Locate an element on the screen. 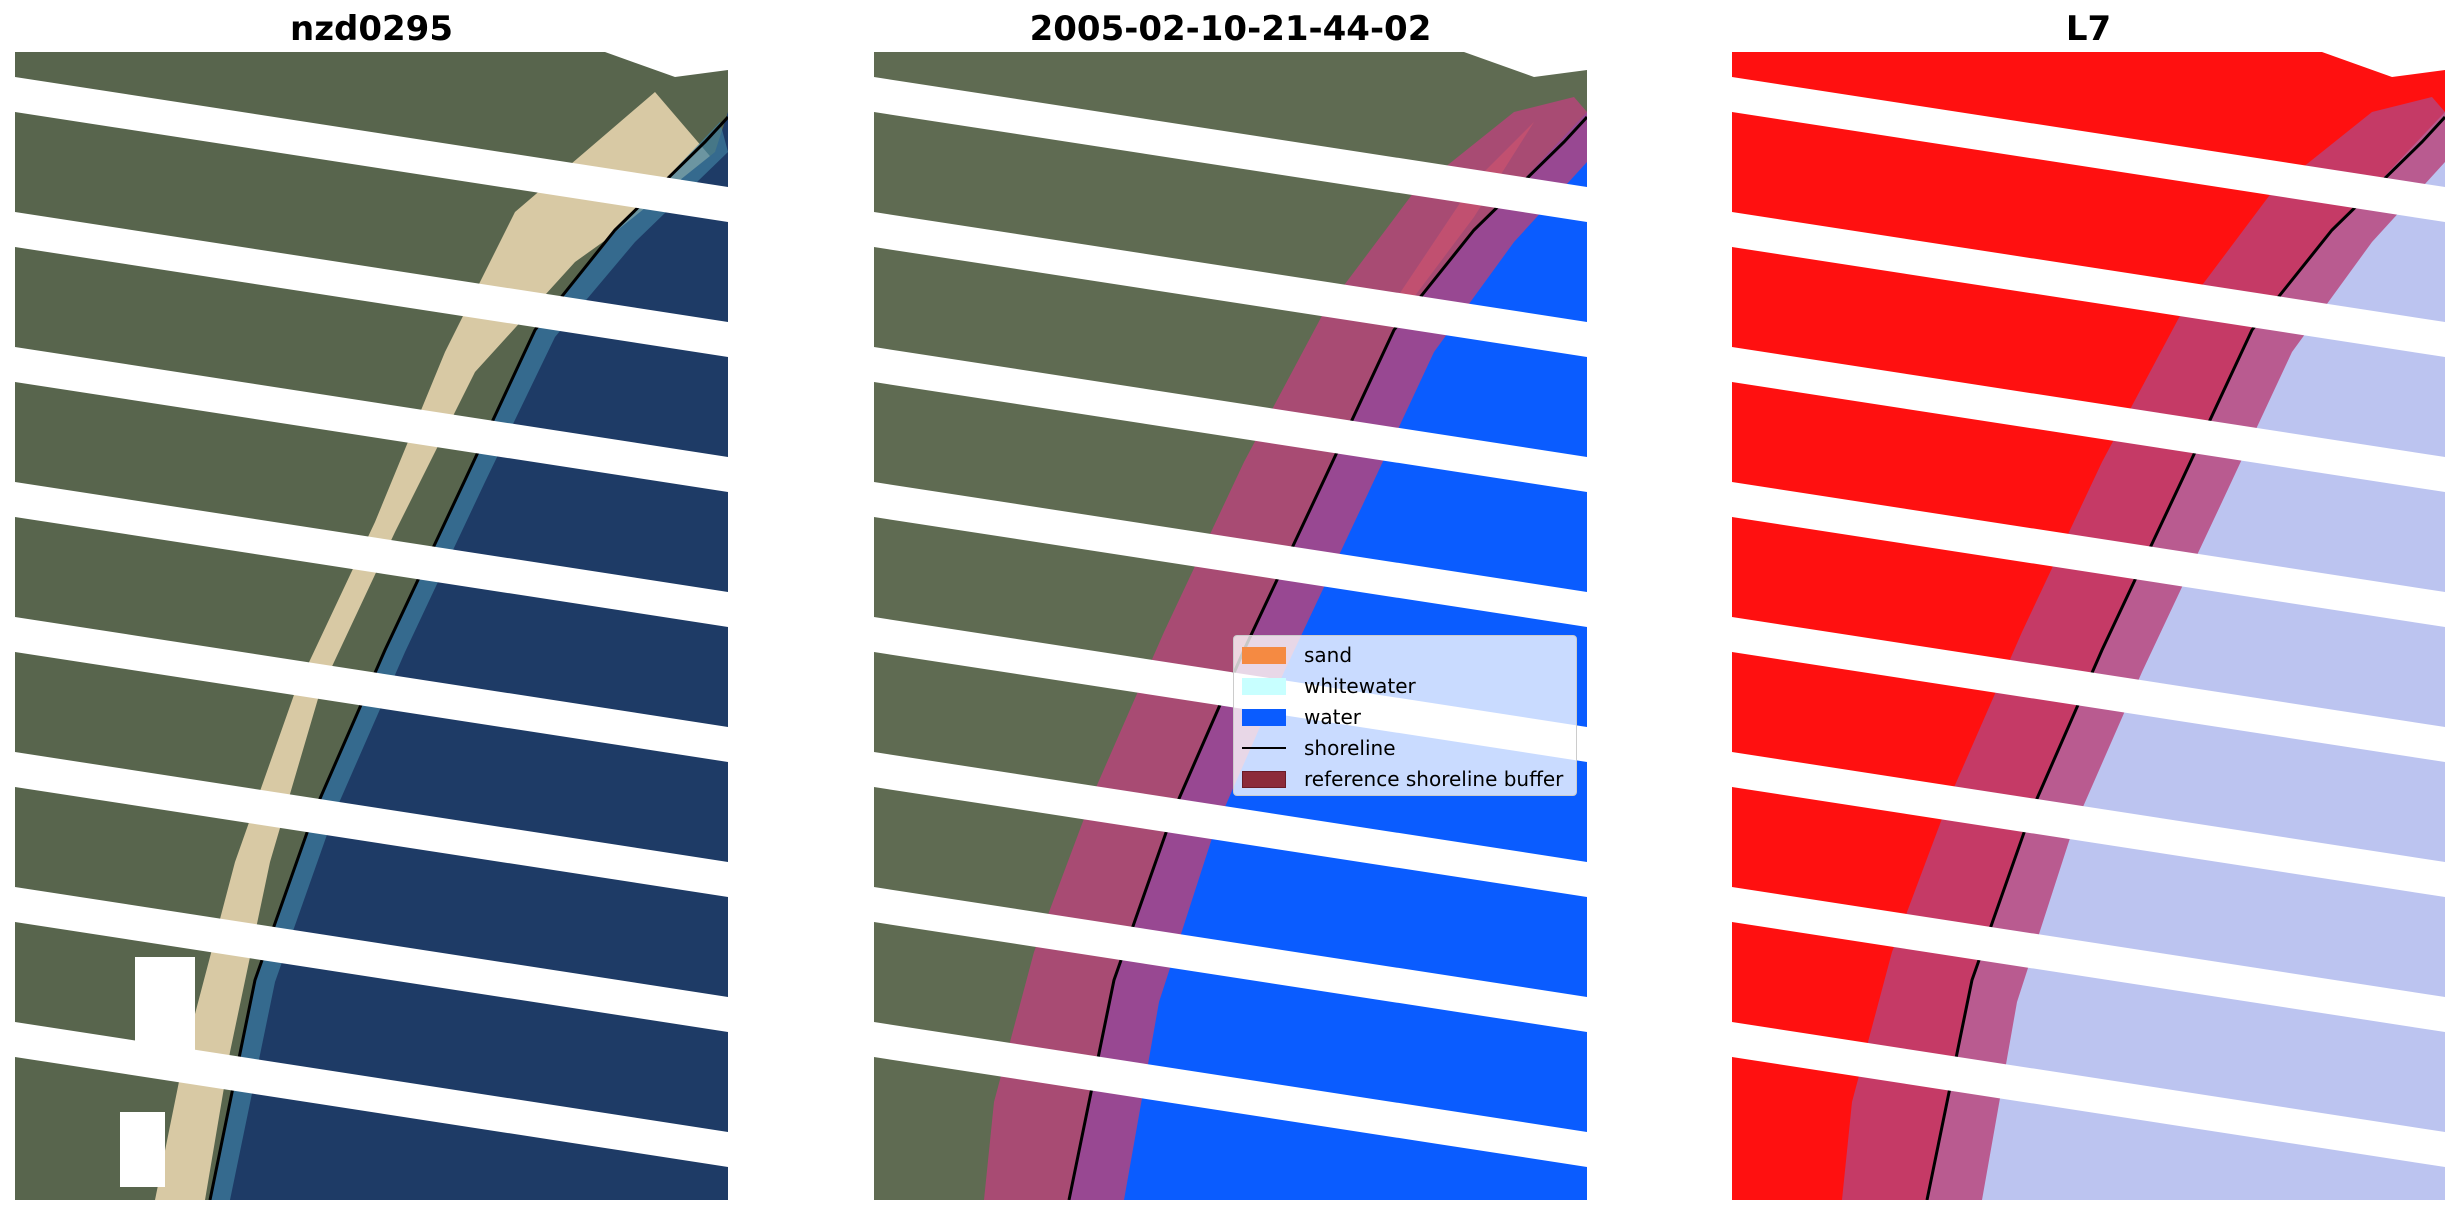  legend-label-whitewater: whitewater is located at coordinates (1360, 686).